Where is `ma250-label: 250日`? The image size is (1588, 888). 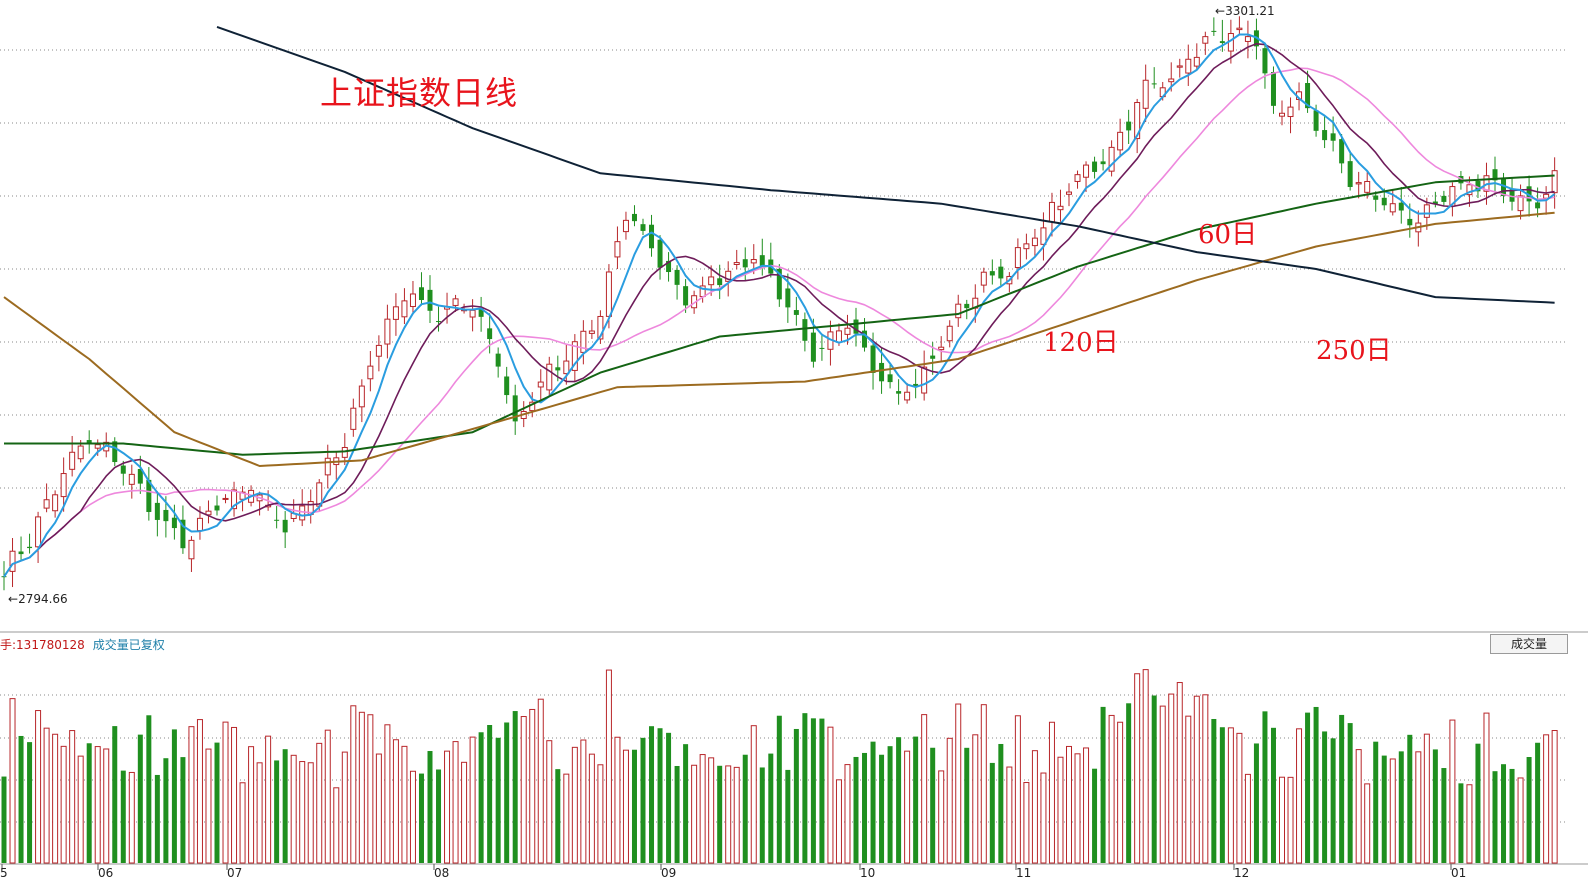
ma250-label: 250日 is located at coordinates (1354, 351).